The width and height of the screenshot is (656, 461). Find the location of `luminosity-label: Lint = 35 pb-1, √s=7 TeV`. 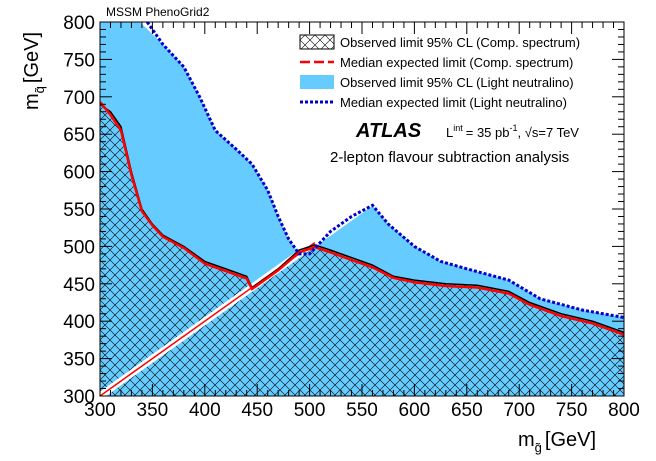

luminosity-label: Lint = 35 pb-1, √s=7 TeV is located at coordinates (512, 131).